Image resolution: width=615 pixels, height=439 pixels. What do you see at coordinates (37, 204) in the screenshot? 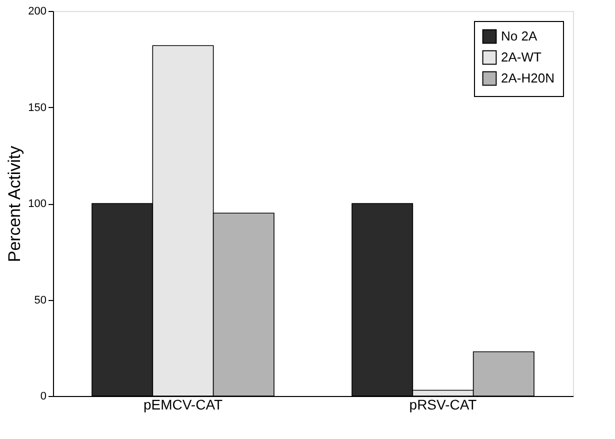
I see `y-tick-label: 100` at bounding box center [37, 204].